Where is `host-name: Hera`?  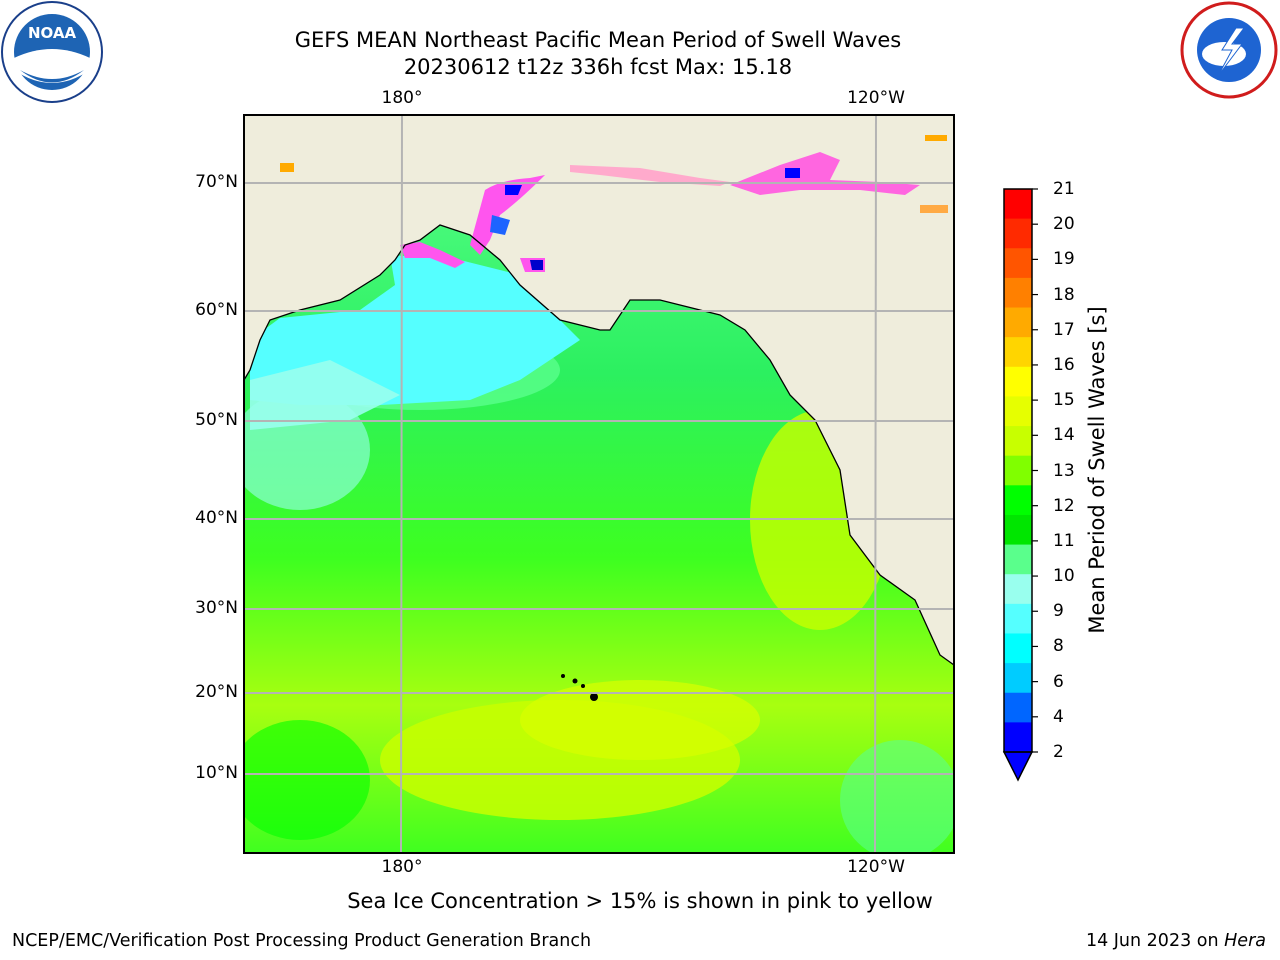
host-name: Hera is located at coordinates (1245, 941).